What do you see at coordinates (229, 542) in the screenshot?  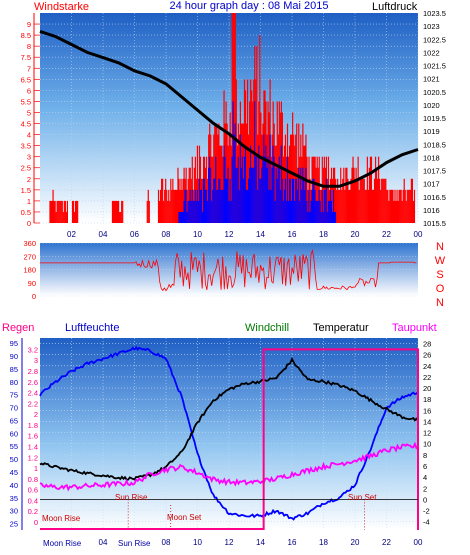 I see `x-tick-label: 12` at bounding box center [229, 542].